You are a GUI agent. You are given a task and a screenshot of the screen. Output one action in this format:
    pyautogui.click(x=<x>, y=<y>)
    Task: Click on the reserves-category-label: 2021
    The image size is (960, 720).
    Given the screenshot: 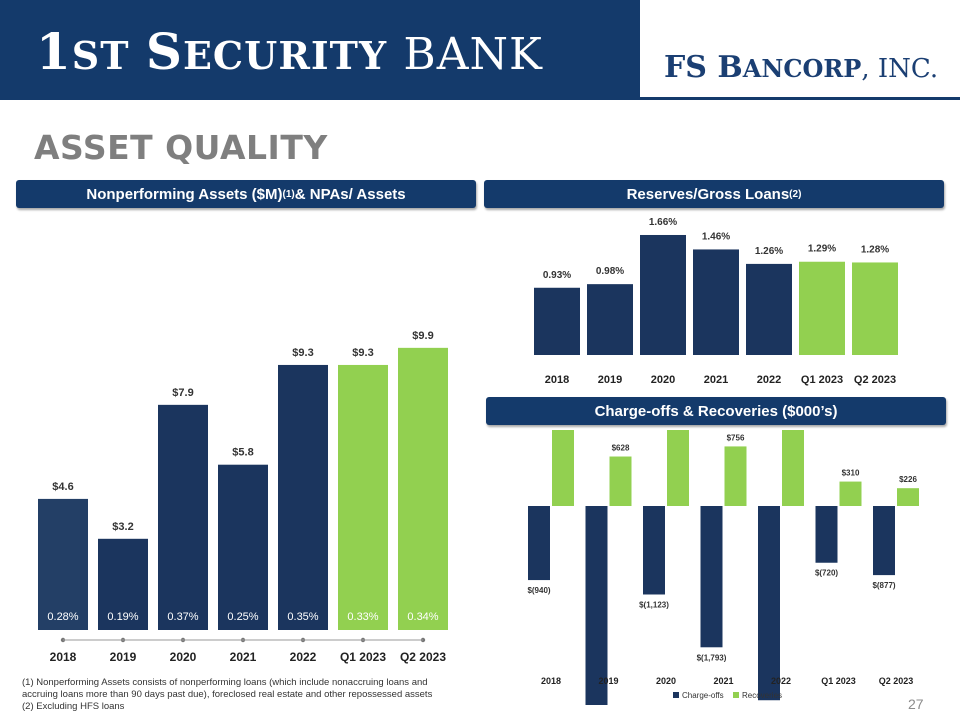 What is the action you would take?
    pyautogui.click(x=716, y=380)
    